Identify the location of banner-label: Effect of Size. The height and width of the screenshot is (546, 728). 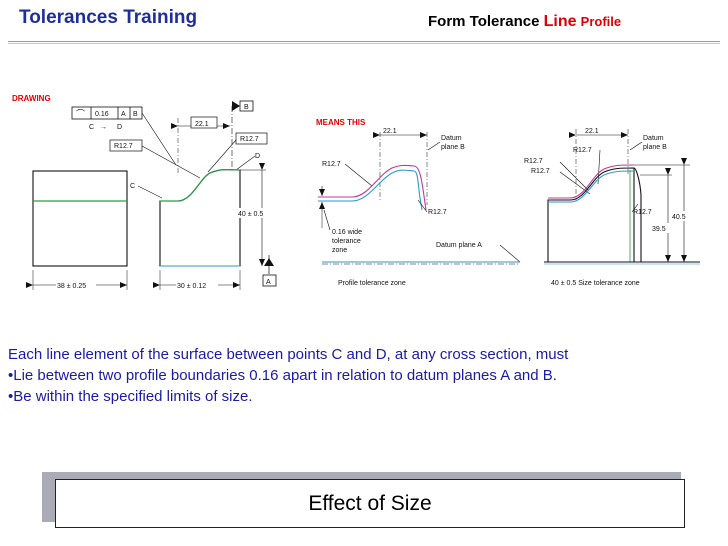
(370, 503).